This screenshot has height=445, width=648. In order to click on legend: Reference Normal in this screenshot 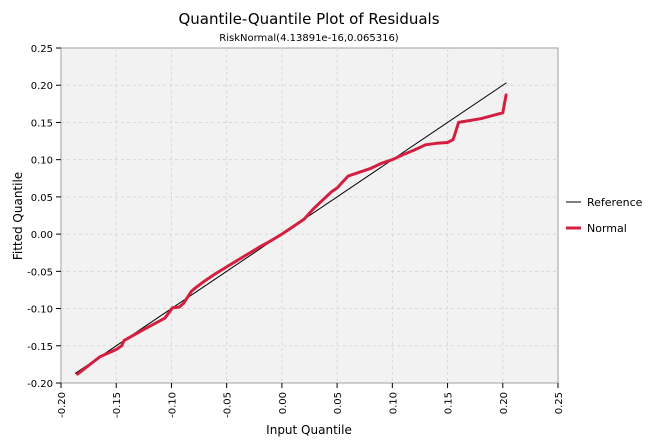, I will do `click(604, 215)`.